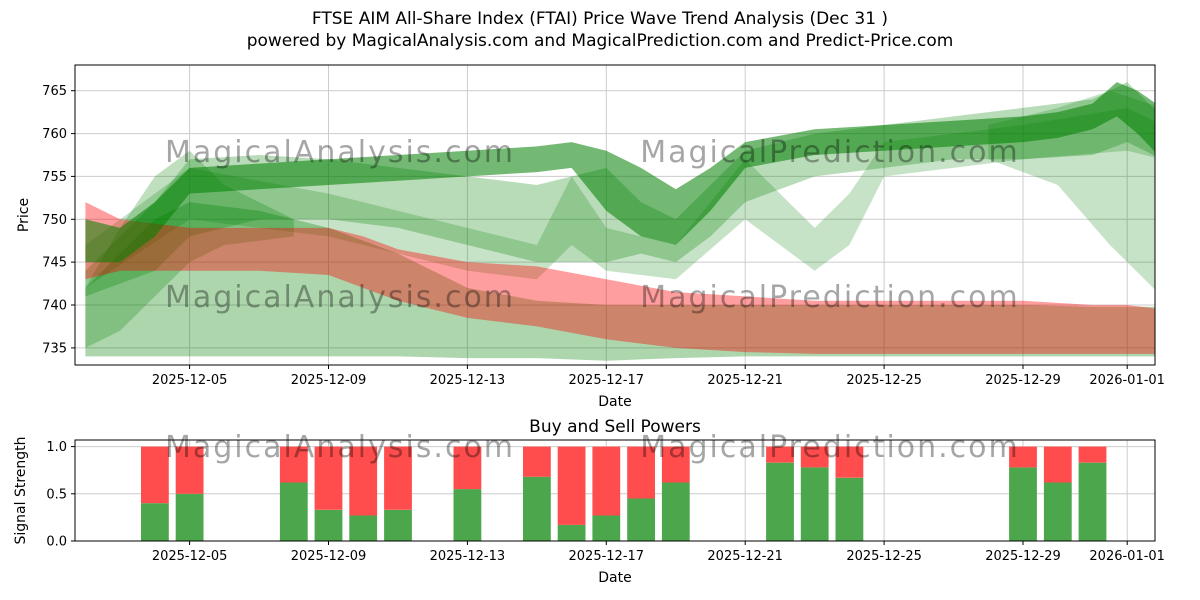 This screenshot has height=600, width=1200. Describe the element at coordinates (1023, 556) in the screenshot. I see `power-x-tick-label: 2025-12-29` at that location.